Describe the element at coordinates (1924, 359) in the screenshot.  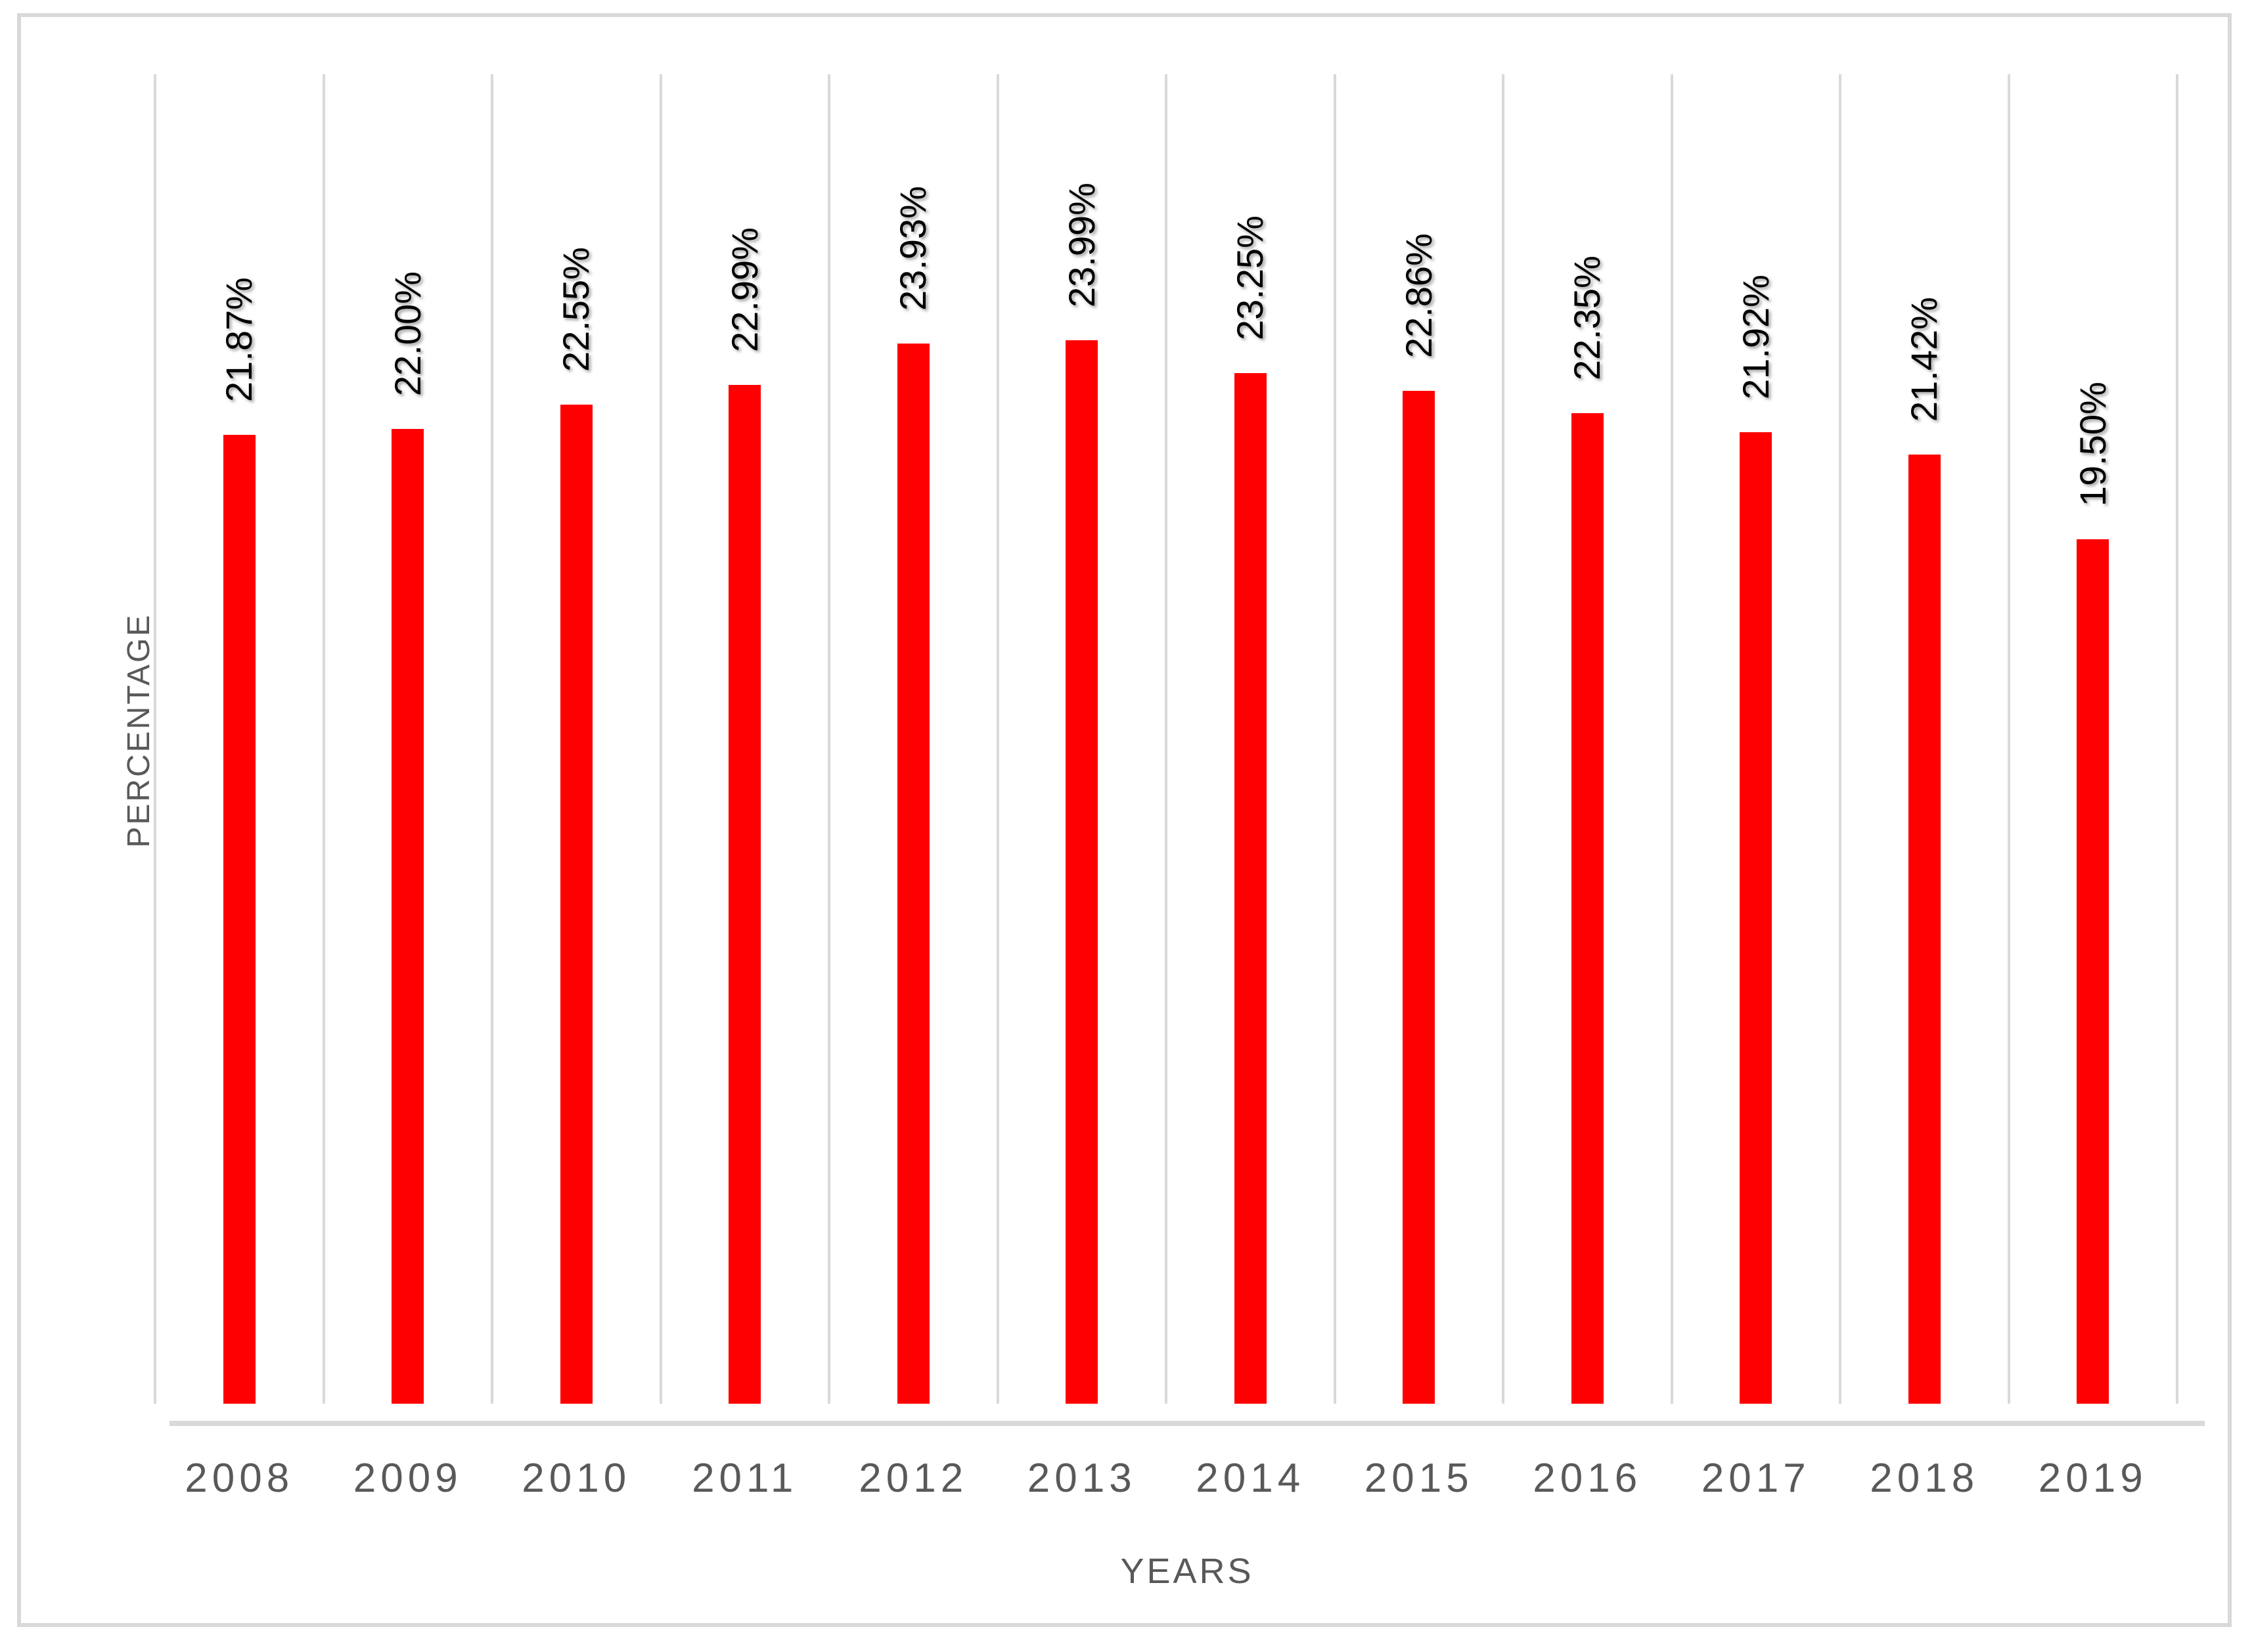
I see `data-label-2018: 21.42%` at that location.